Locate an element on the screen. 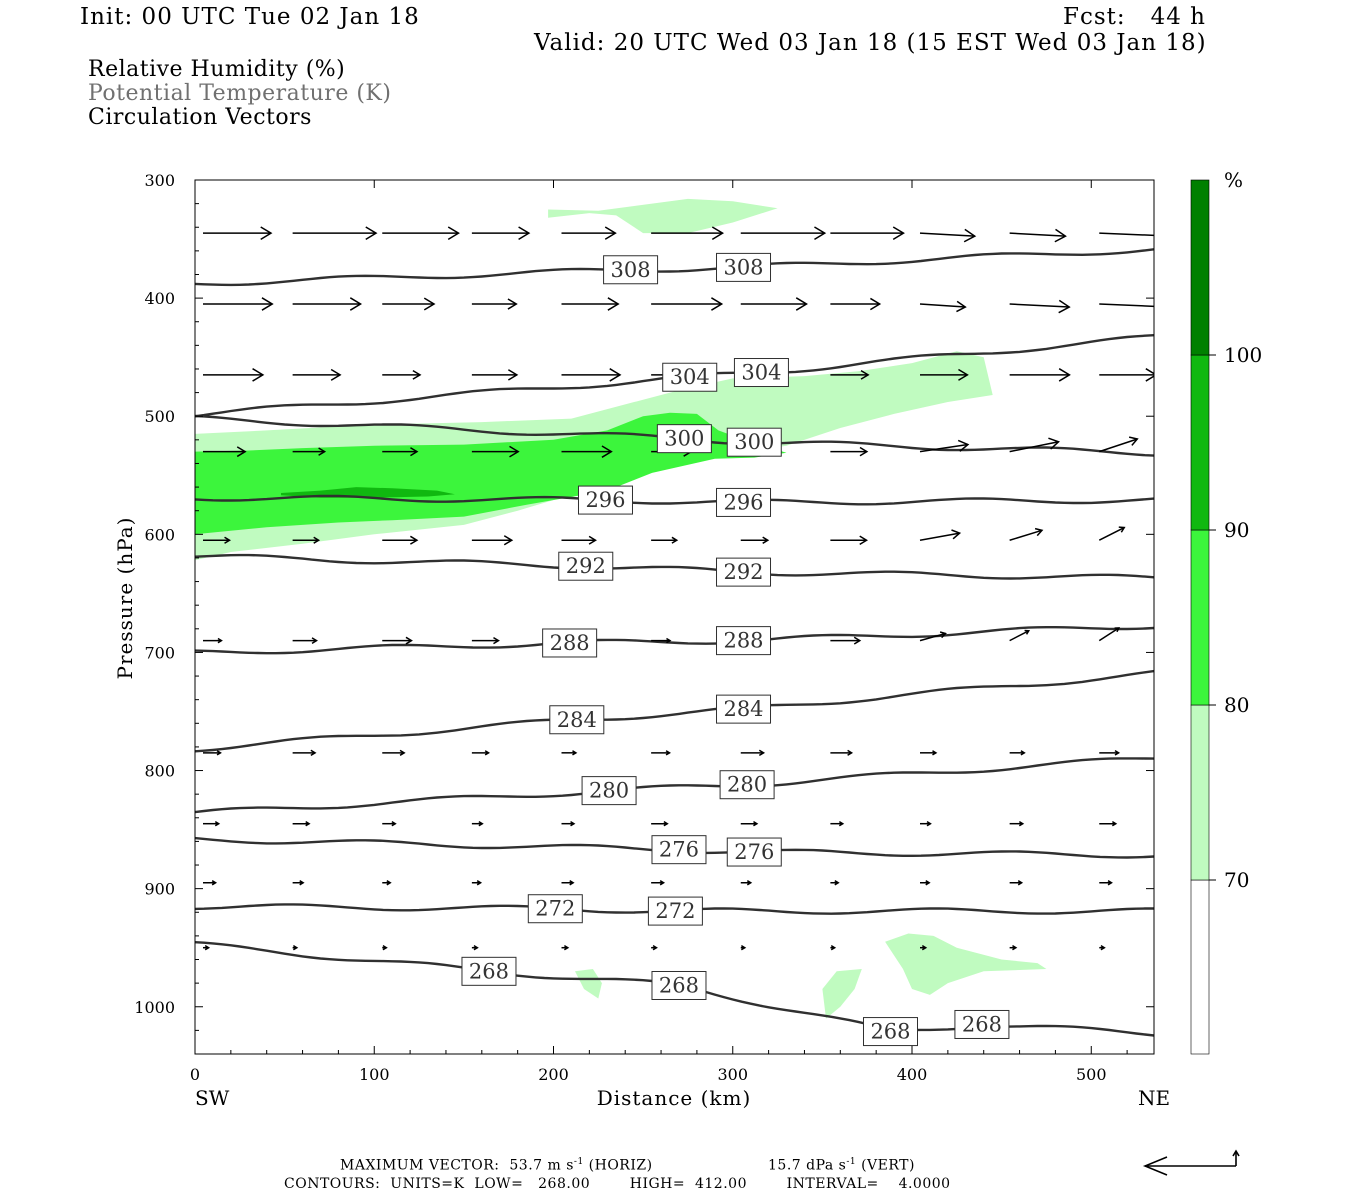  vector-r4-c8 is located at coordinates (940, 535).